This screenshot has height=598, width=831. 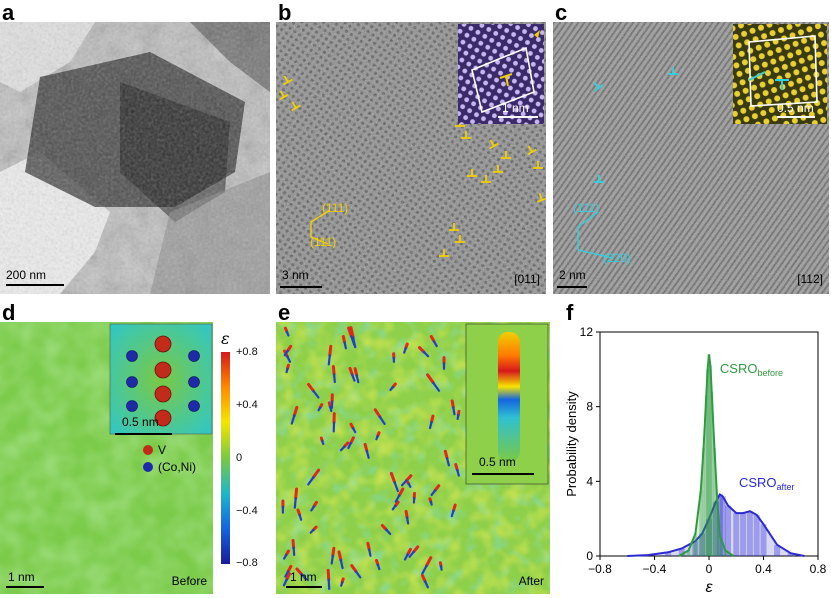 I want to click on legend-coni-label: (Co,Ni), so click(x=177, y=467).